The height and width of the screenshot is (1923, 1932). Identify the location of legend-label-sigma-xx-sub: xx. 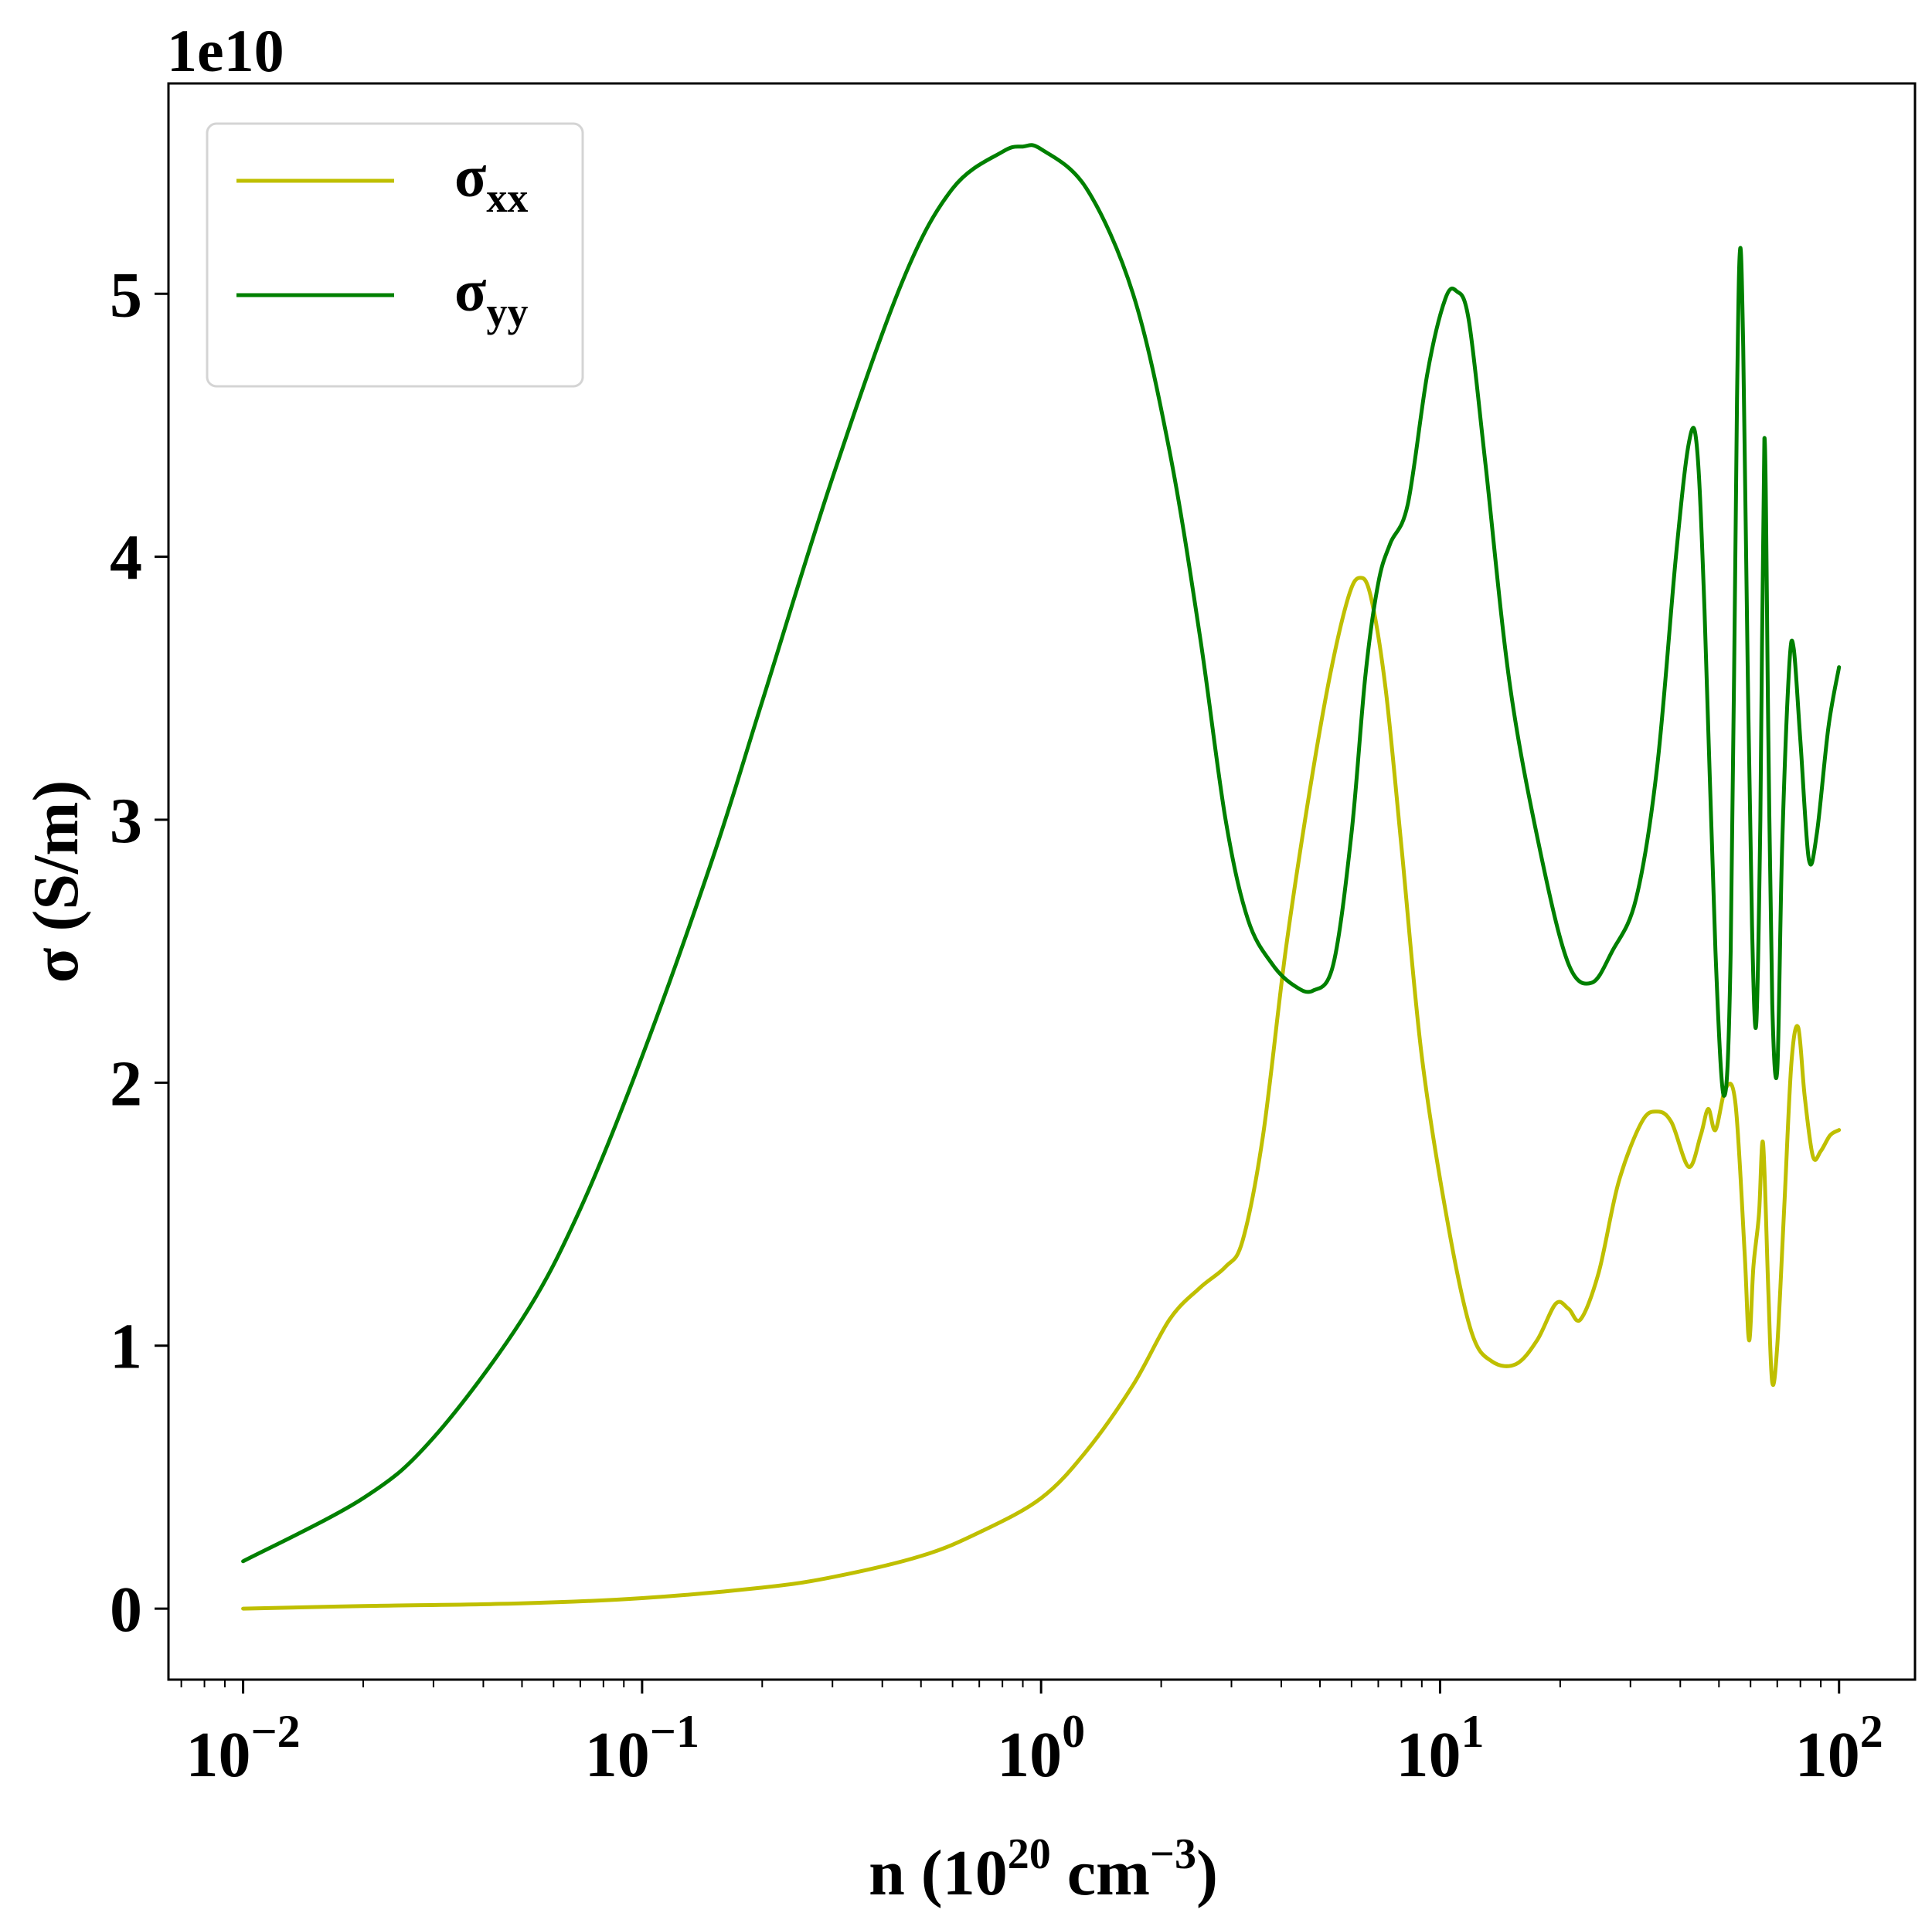
(507, 198).